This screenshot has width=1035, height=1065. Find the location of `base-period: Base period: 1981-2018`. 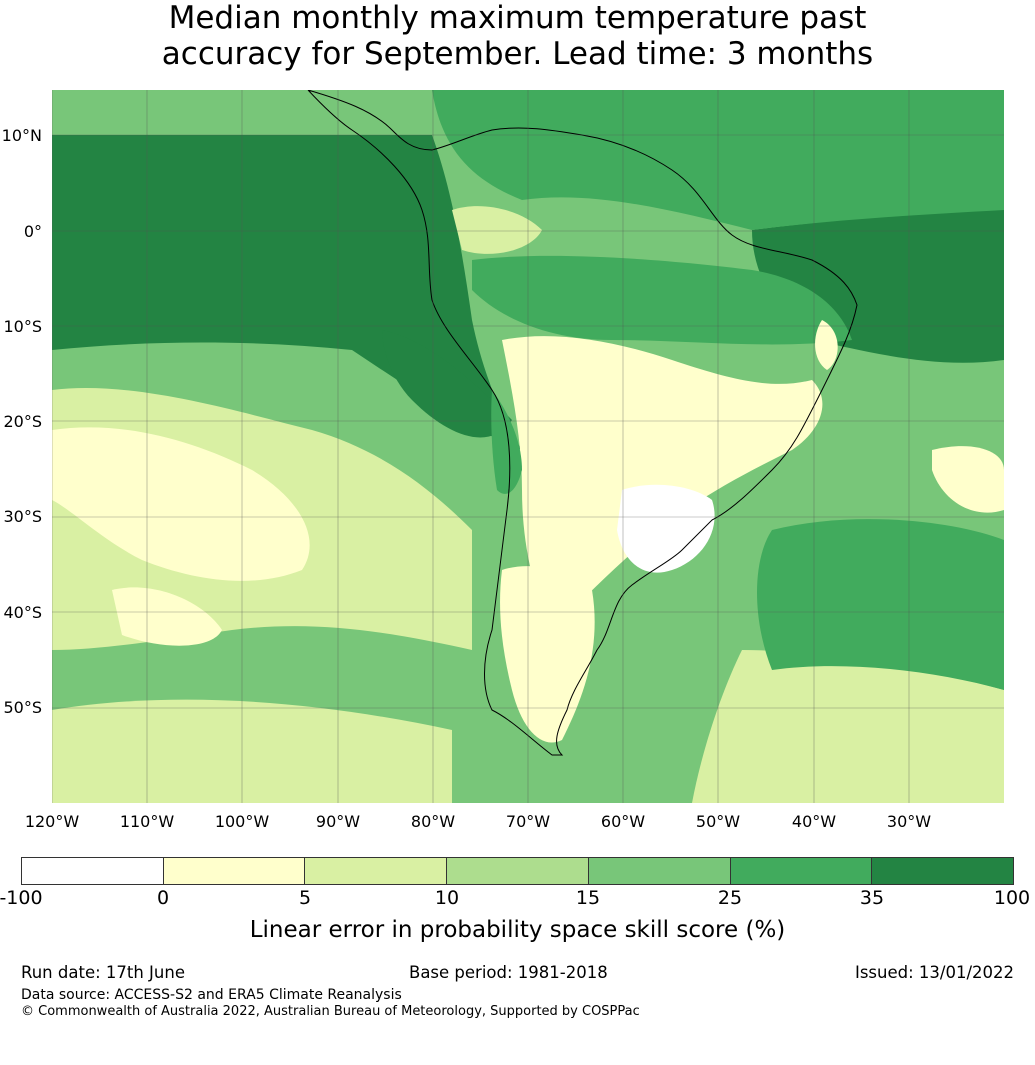

base-period: Base period: 1981-2018 is located at coordinates (508, 972).